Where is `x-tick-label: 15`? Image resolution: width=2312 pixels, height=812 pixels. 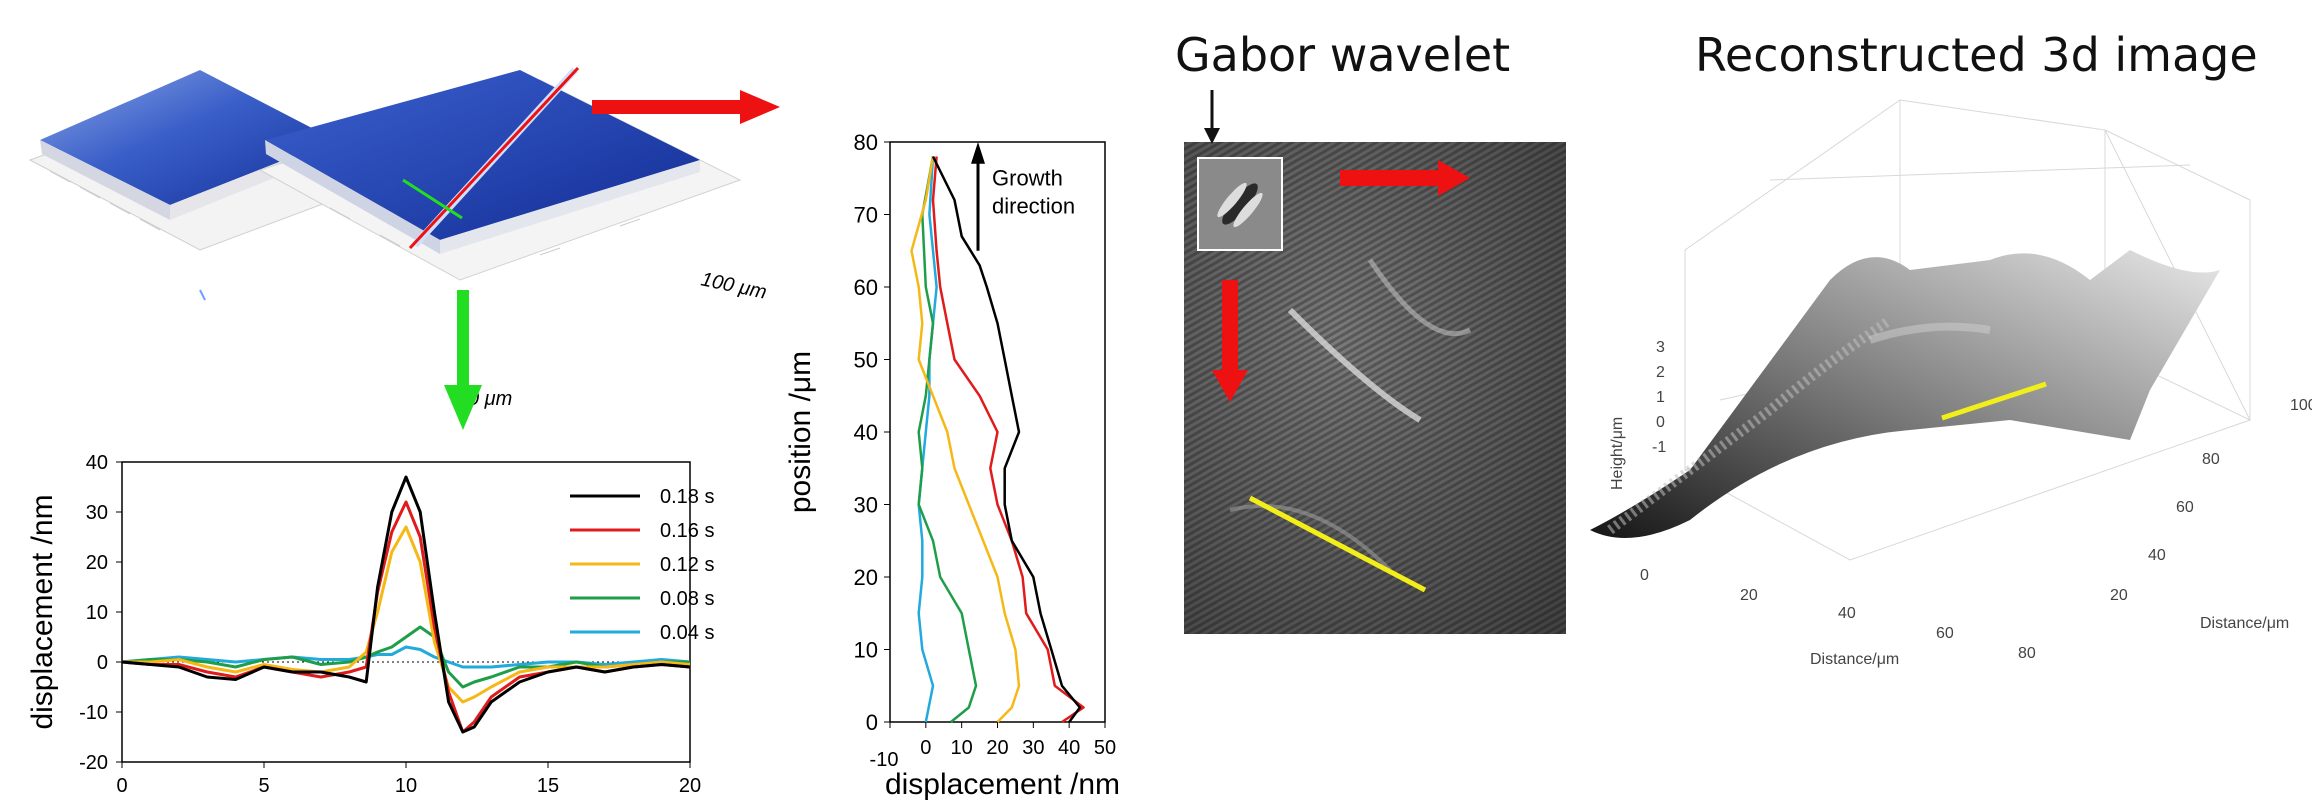 x-tick-label: 15 is located at coordinates (548, 786).